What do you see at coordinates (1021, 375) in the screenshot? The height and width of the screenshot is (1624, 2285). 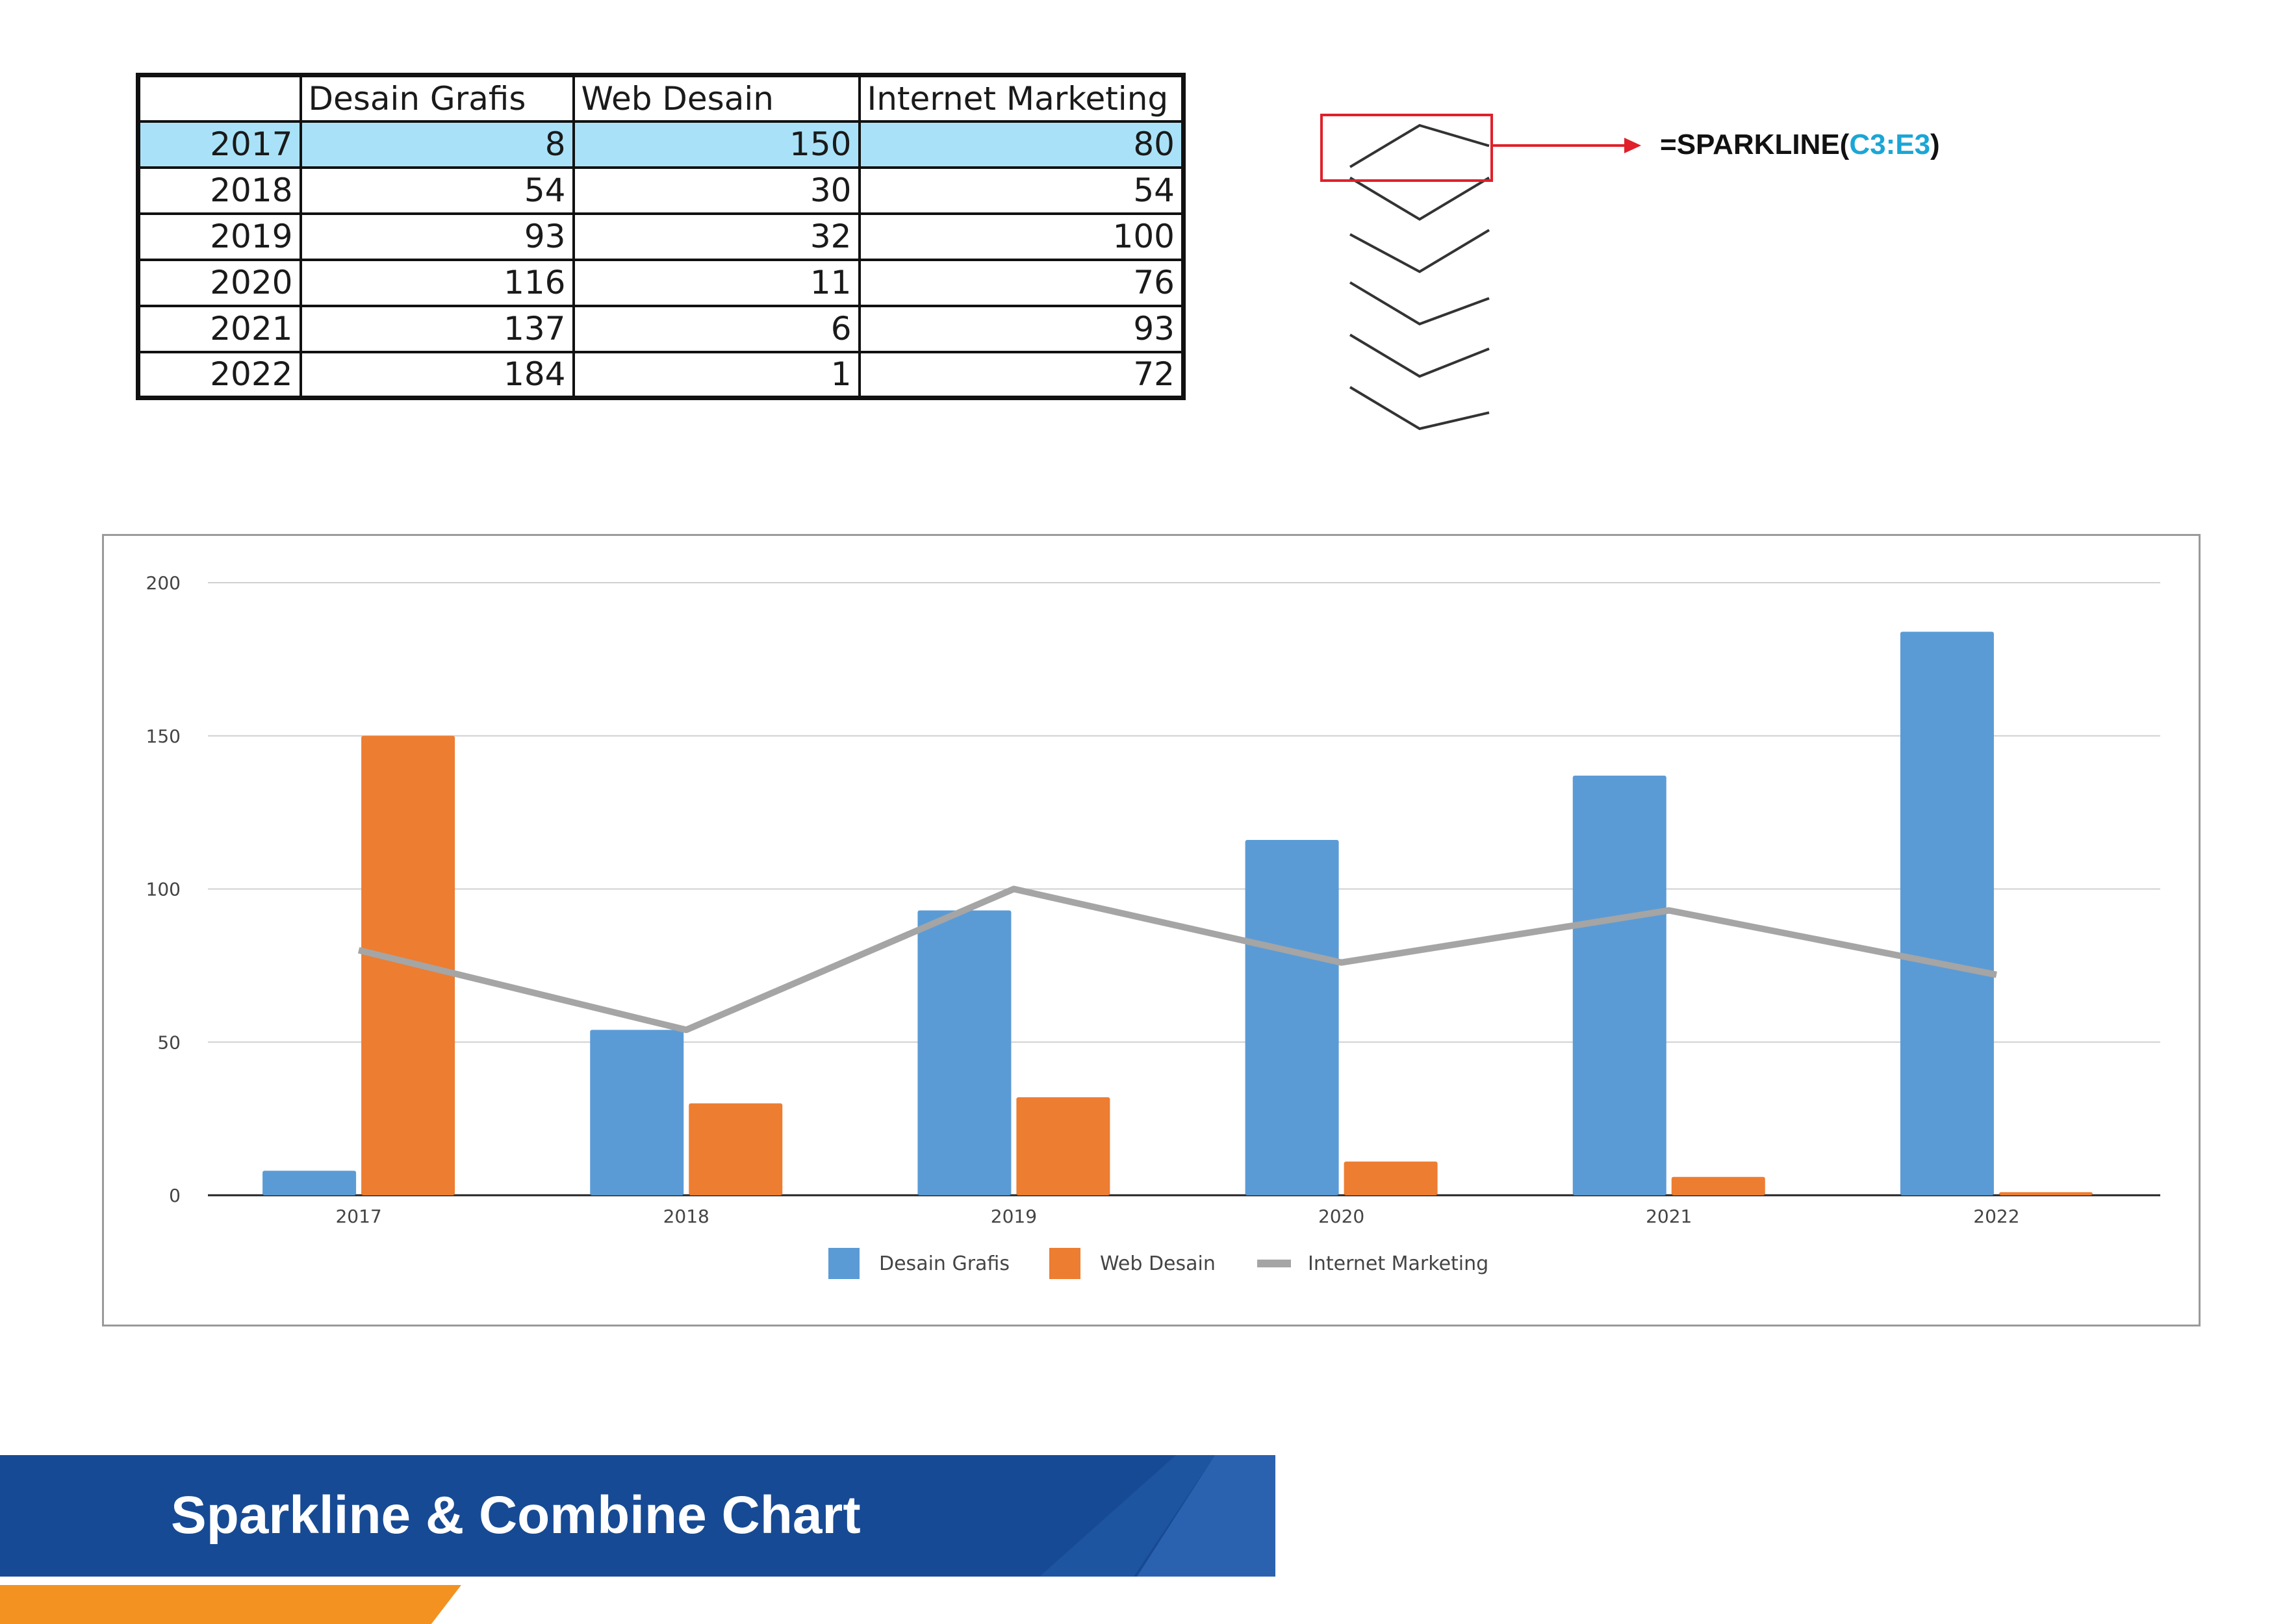 I see `value-cell: 72` at bounding box center [1021, 375].